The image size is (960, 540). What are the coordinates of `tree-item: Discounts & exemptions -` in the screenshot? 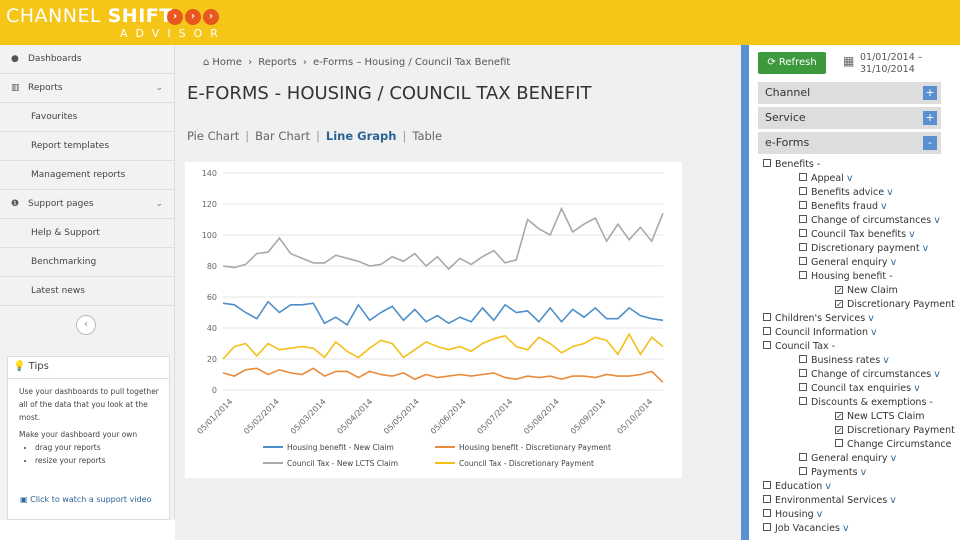 It's located at (866, 403).